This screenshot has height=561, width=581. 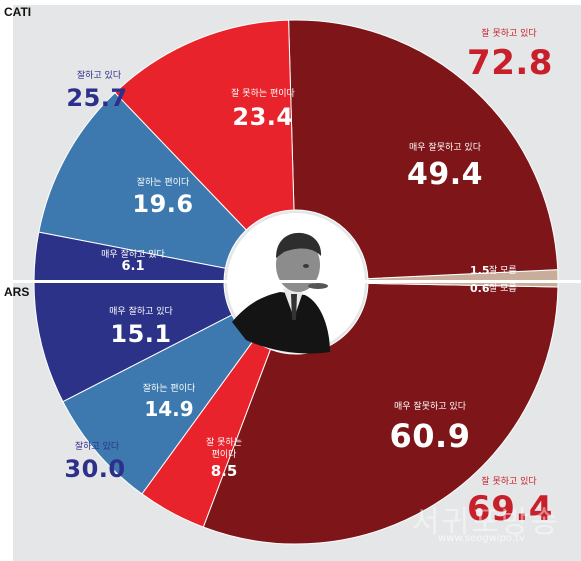 What do you see at coordinates (141, 312) in the screenshot?
I see `ars-verygood-label: 매우 잘하고 있다` at bounding box center [141, 312].